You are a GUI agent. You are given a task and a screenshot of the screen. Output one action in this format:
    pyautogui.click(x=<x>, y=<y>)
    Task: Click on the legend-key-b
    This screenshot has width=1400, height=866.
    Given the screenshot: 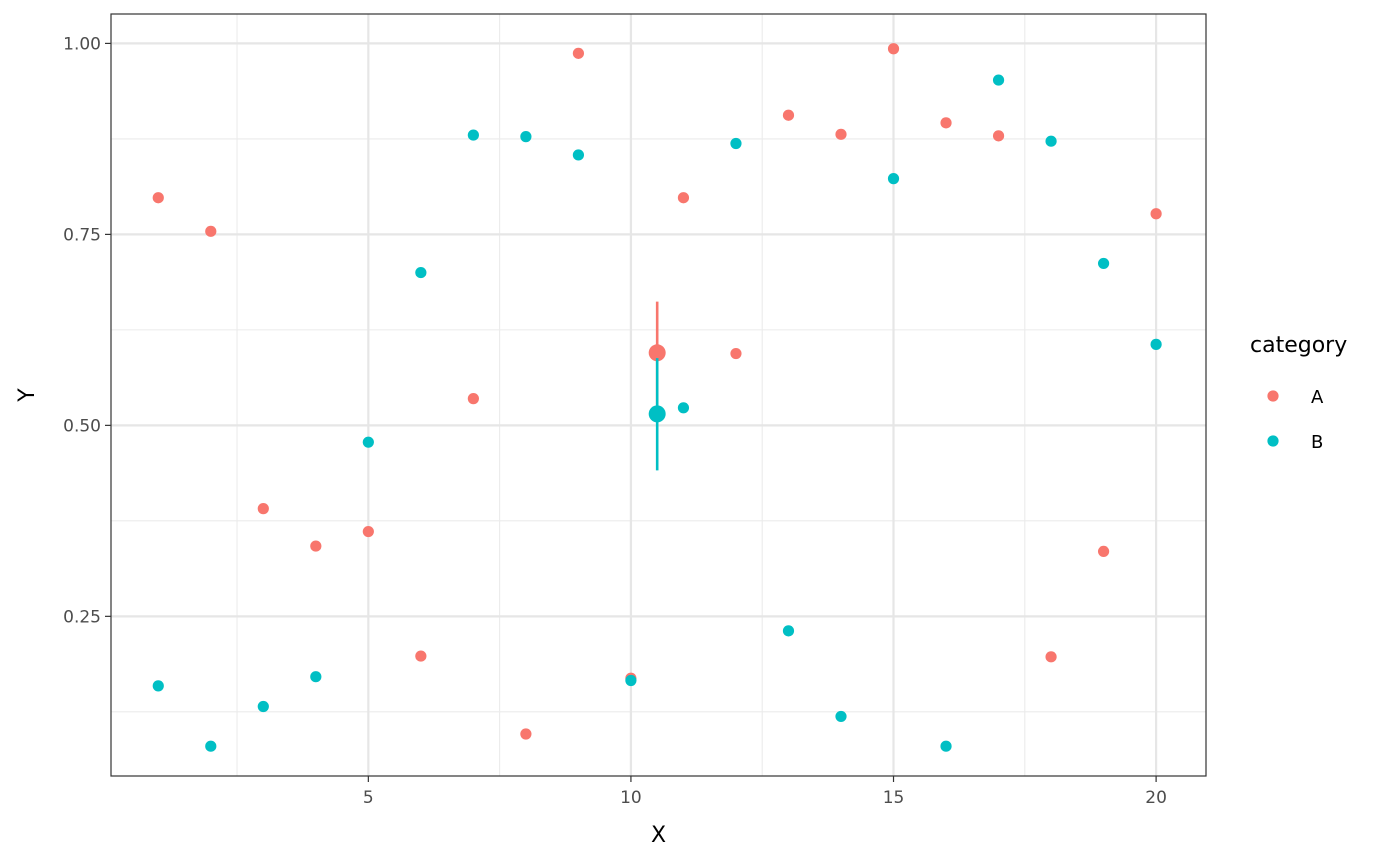 What is the action you would take?
    pyautogui.click(x=1273, y=441)
    